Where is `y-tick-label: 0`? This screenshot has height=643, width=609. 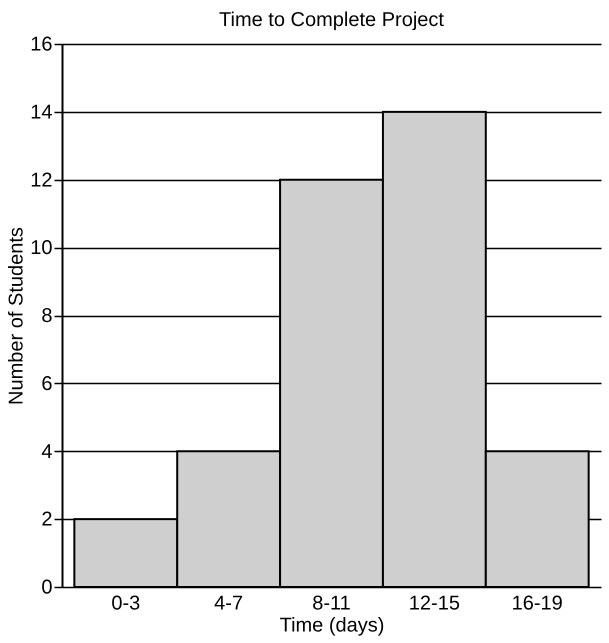
y-tick-label: 0 is located at coordinates (46, 587).